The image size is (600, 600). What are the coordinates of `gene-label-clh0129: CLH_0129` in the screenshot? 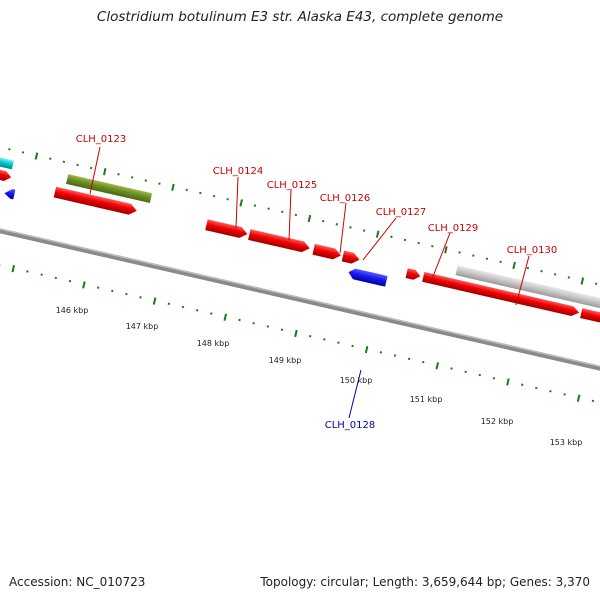 It's located at (453, 228).